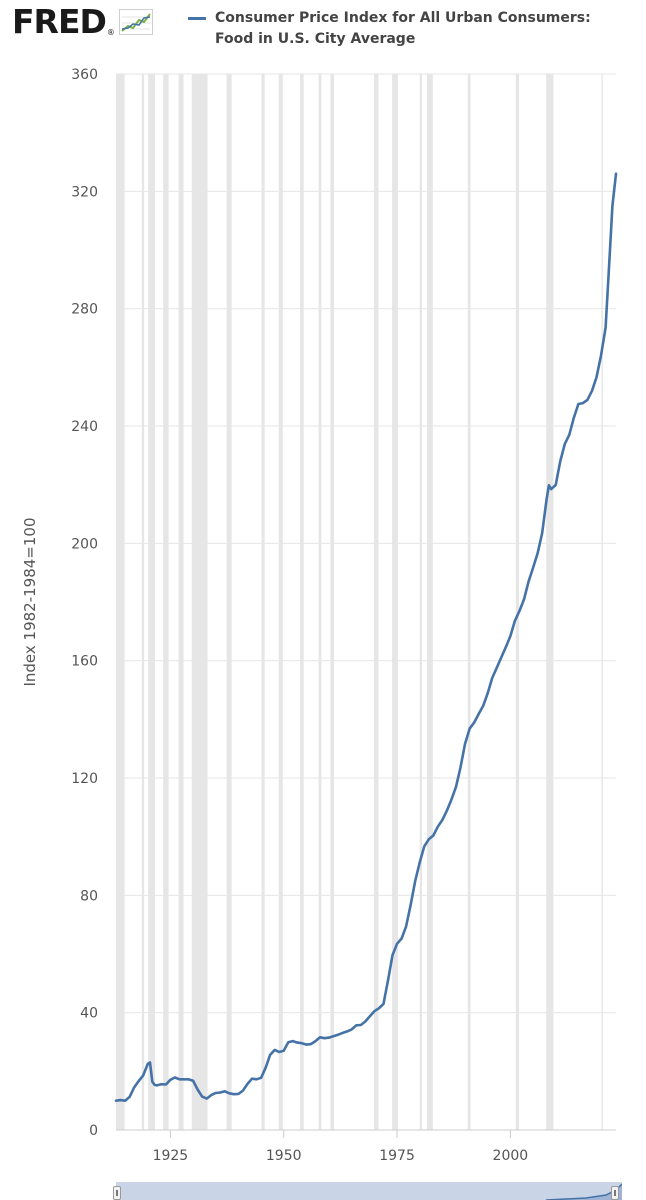 This screenshot has height=1200, width=646. Describe the element at coordinates (397, 1156) in the screenshot. I see `x-tick-label: 1975` at that location.